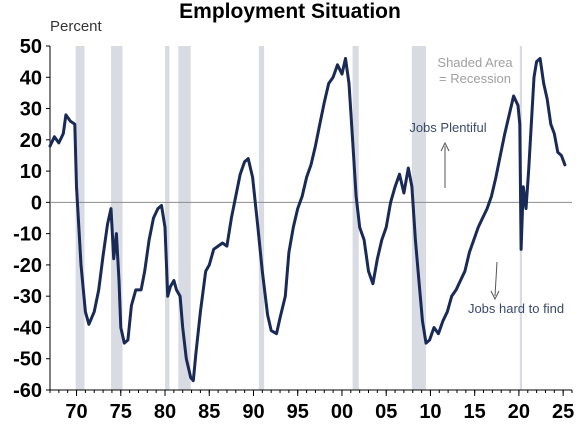 The width and height of the screenshot is (580, 428). I want to click on x-tick-label: 00, so click(342, 412).